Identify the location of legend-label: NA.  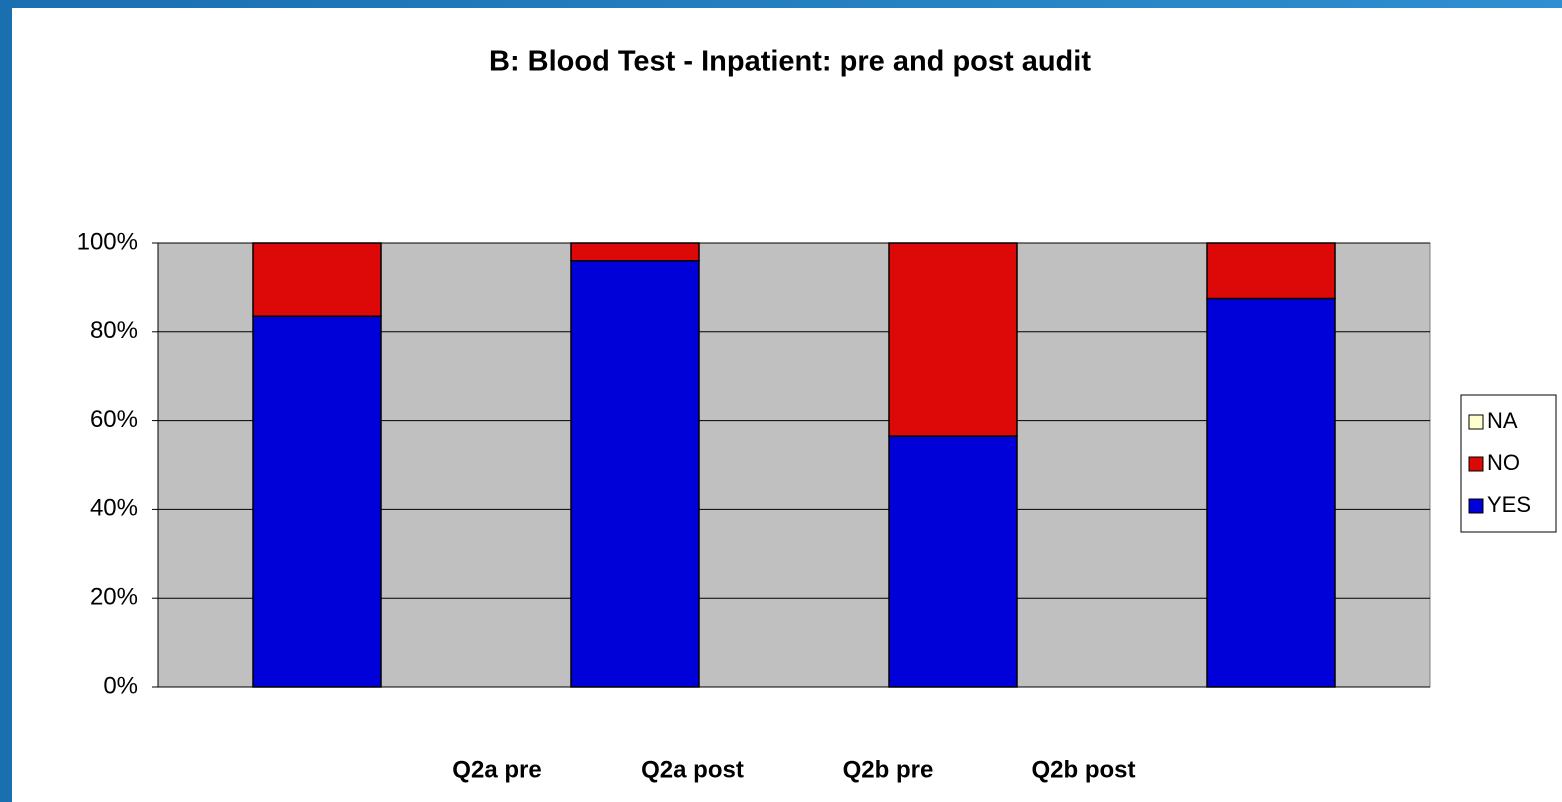
(1502, 420).